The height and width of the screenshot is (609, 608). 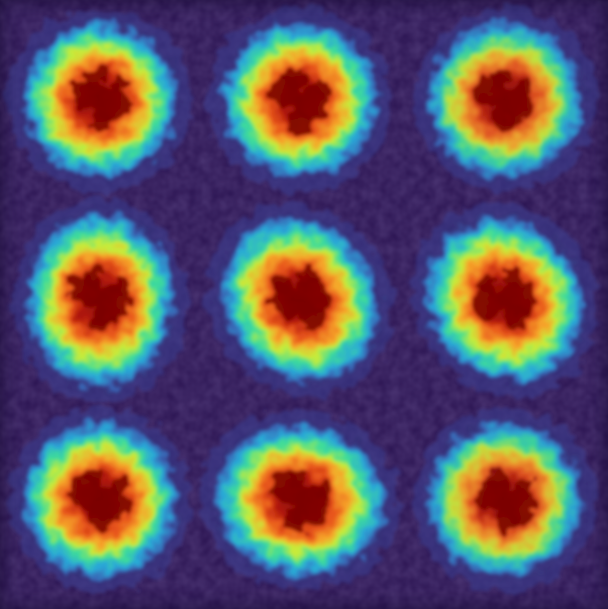 I want to click on blob-r2c1, so click(x=100, y=300).